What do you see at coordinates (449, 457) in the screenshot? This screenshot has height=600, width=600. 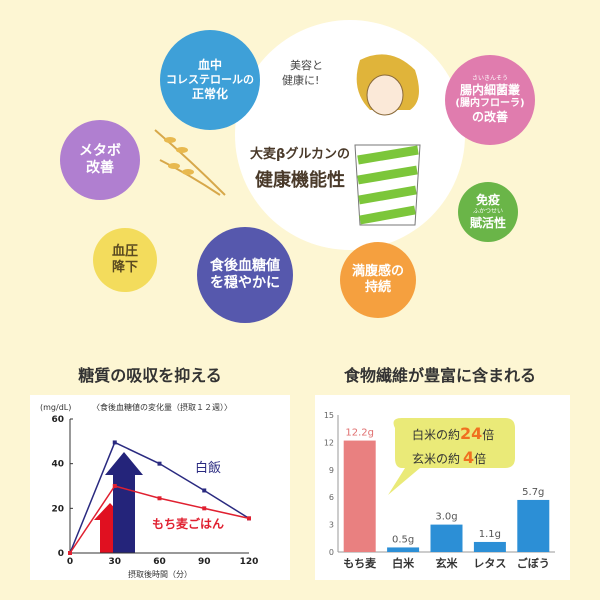 I see `callout-line2: 玄米の約 4倍` at bounding box center [449, 457].